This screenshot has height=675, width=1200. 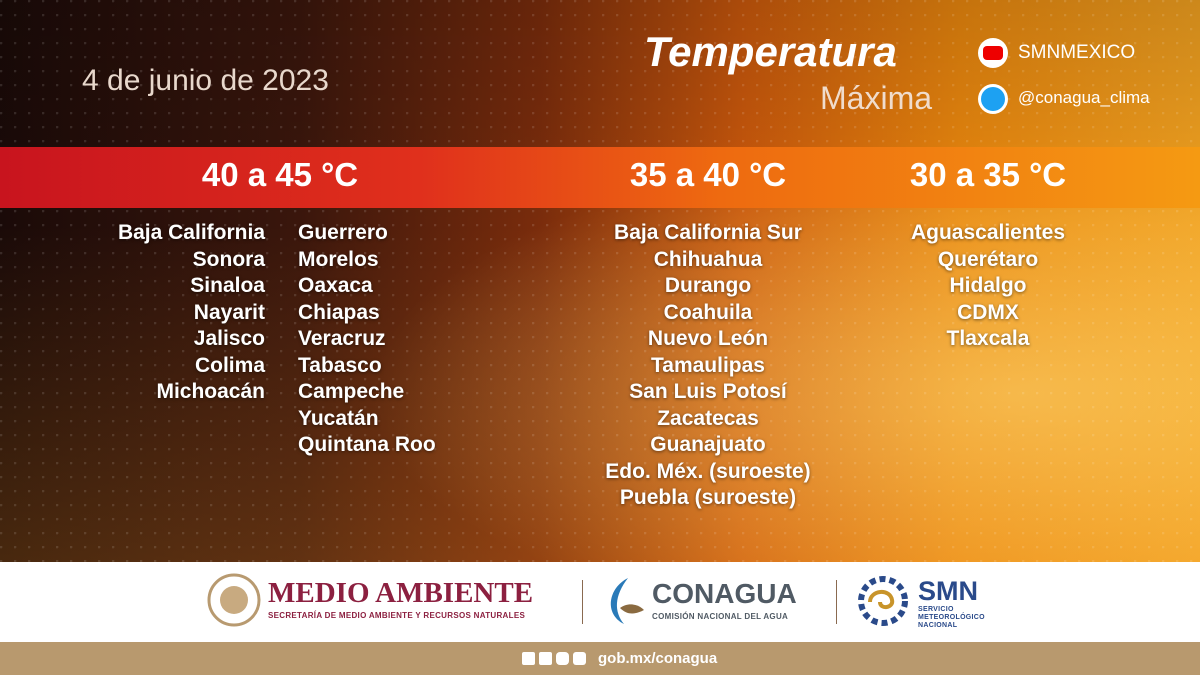 What do you see at coordinates (351, 391) in the screenshot?
I see `state-name: Campeche` at bounding box center [351, 391].